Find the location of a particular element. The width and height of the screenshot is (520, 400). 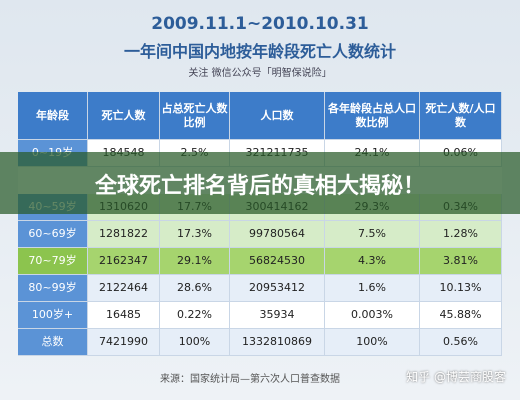

cell: 各年龄段占总人口数比例 is located at coordinates (372, 116).